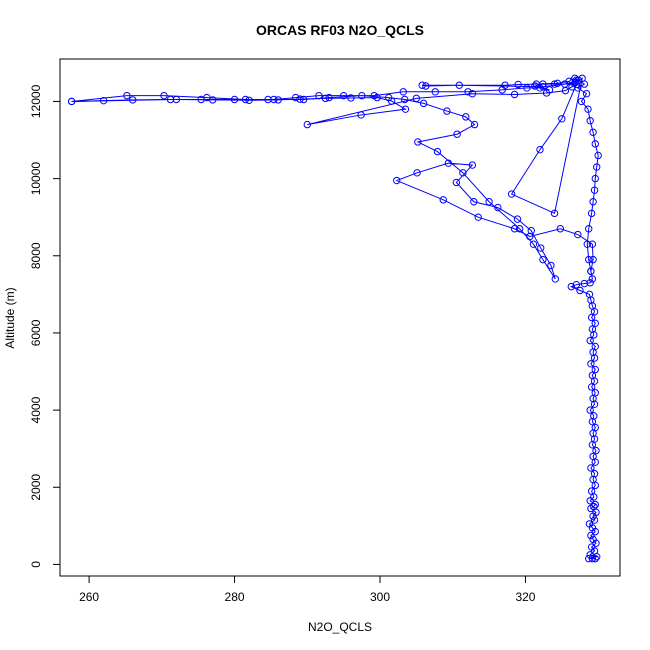 The image size is (650, 650). What do you see at coordinates (36, 101) in the screenshot?
I see `y-tick-label: 12000` at bounding box center [36, 101].